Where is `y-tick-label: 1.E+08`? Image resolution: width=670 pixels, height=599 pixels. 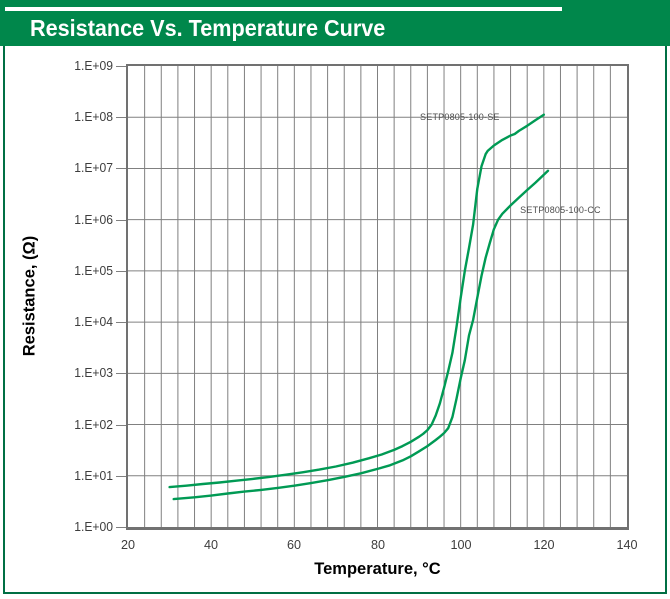 y-tick-label: 1.E+08 is located at coordinates (93, 117).